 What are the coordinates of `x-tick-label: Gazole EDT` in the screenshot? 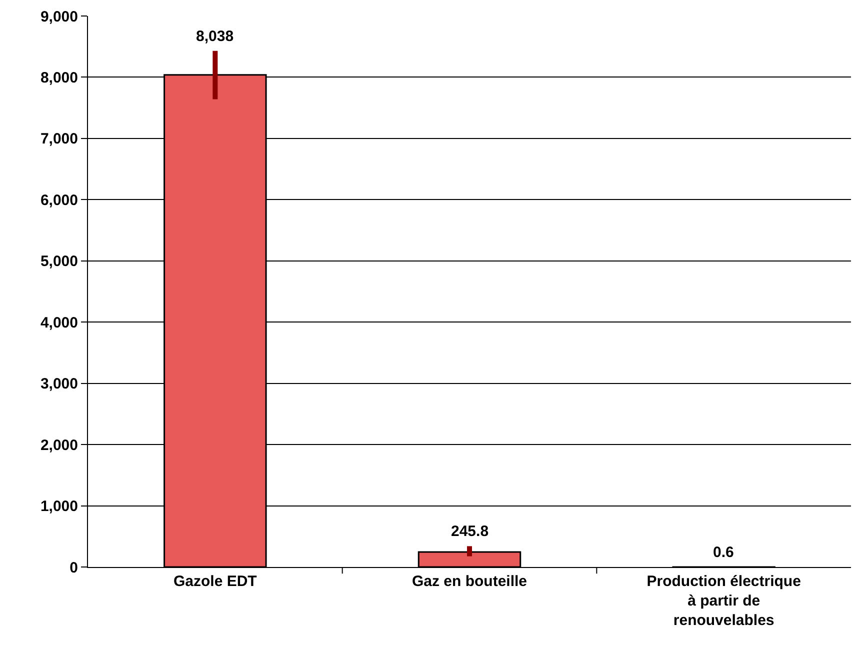 It's located at (215, 581).